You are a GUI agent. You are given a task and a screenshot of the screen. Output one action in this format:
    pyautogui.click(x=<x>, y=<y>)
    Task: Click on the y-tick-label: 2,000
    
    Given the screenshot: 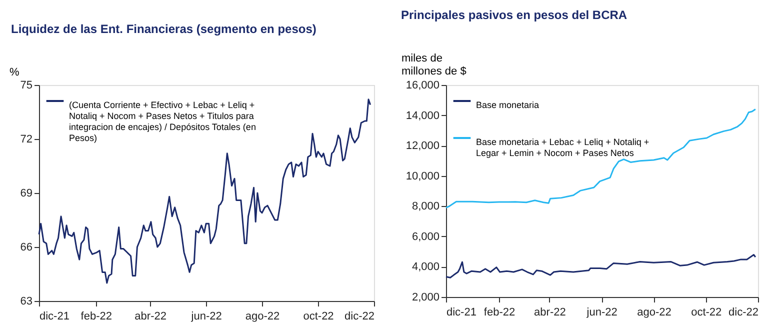 What is the action you would take?
    pyautogui.click(x=426, y=298)
    